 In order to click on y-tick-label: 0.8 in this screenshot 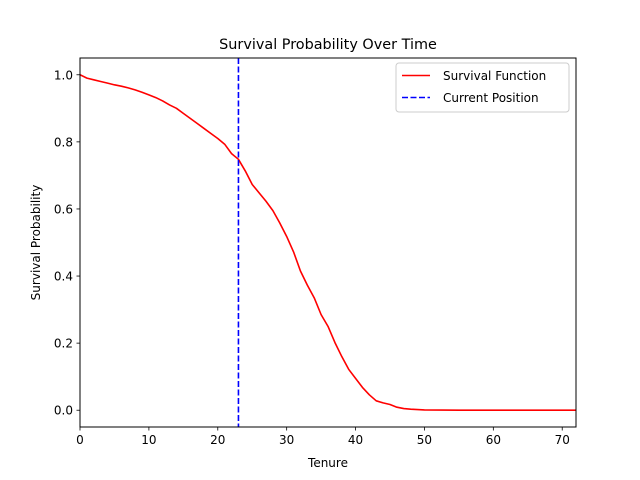, I will do `click(63, 142)`.